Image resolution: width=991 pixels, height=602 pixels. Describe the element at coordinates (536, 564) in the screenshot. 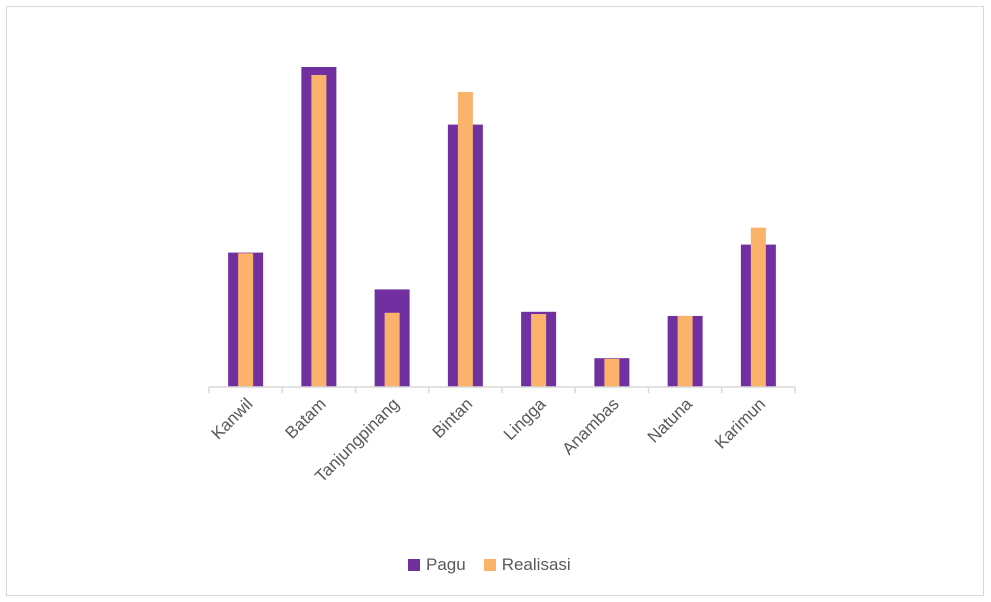

I see `legend-label-realisasi: Realisasi` at that location.